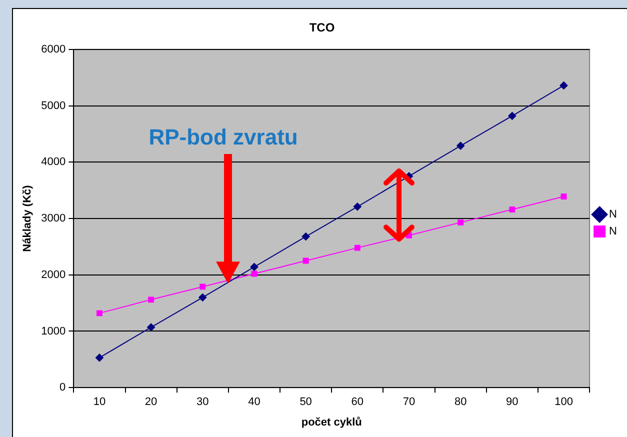  What do you see at coordinates (409, 402) in the screenshot?
I see `x-tick-label: 70` at bounding box center [409, 402].